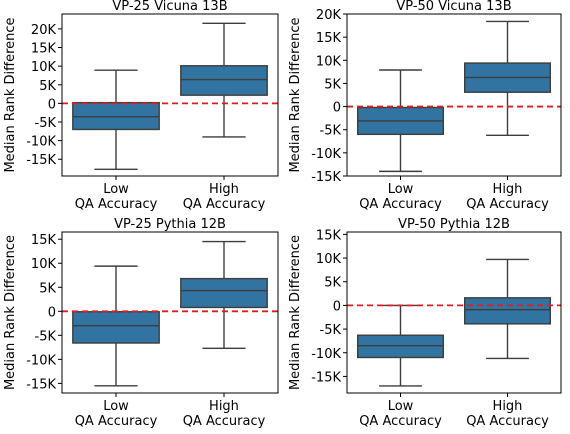 The width and height of the screenshot is (570, 434). I want to click on subplot-title: VP-25 Vicuna 13B, so click(169, 7).